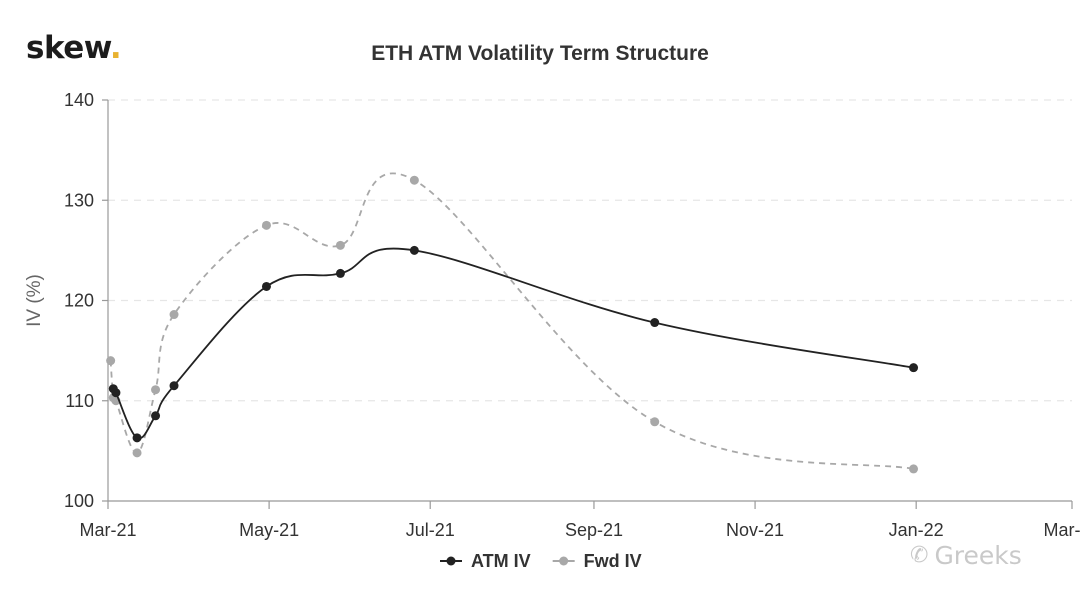 This screenshot has width=1080, height=603. What do you see at coordinates (79, 200) in the screenshot?
I see `y-tick-label: 130` at bounding box center [79, 200].